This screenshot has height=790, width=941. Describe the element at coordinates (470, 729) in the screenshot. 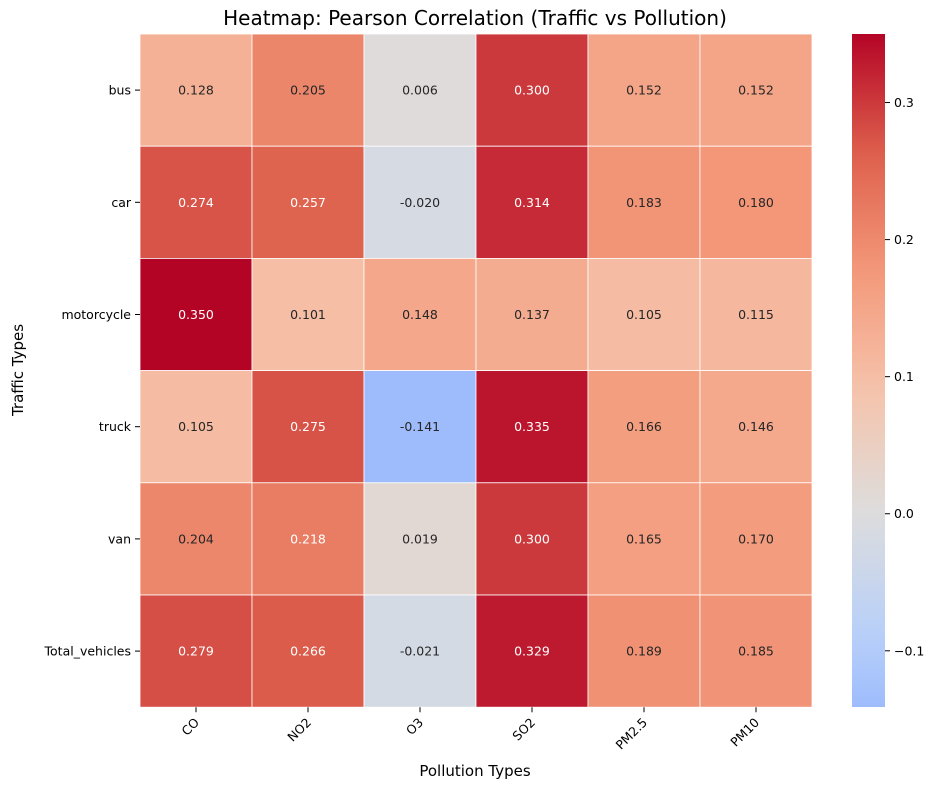

I see `x-tick-labels: CO NO2 O3 SO2 PM2.5 PM10` at that location.